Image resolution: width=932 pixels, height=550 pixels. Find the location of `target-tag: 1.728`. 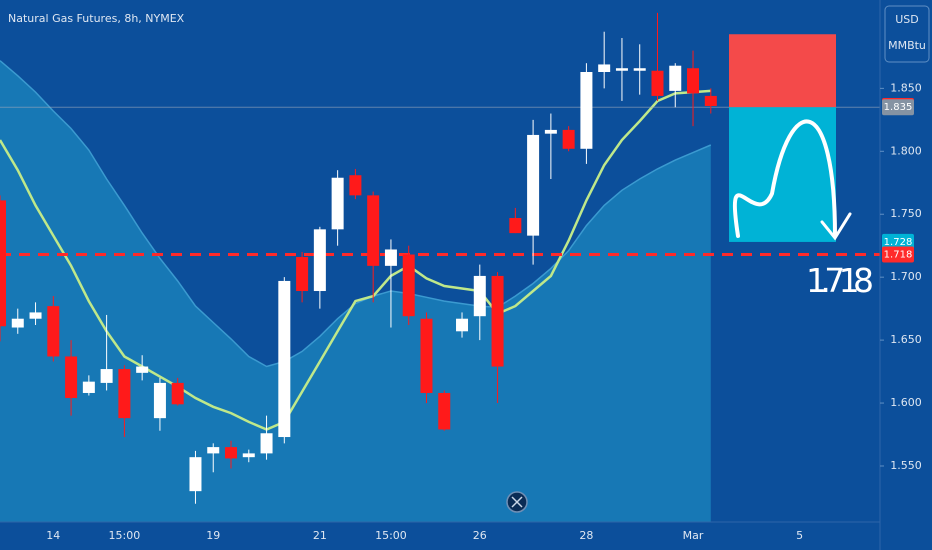

target-tag: 1.728 is located at coordinates (898, 242).